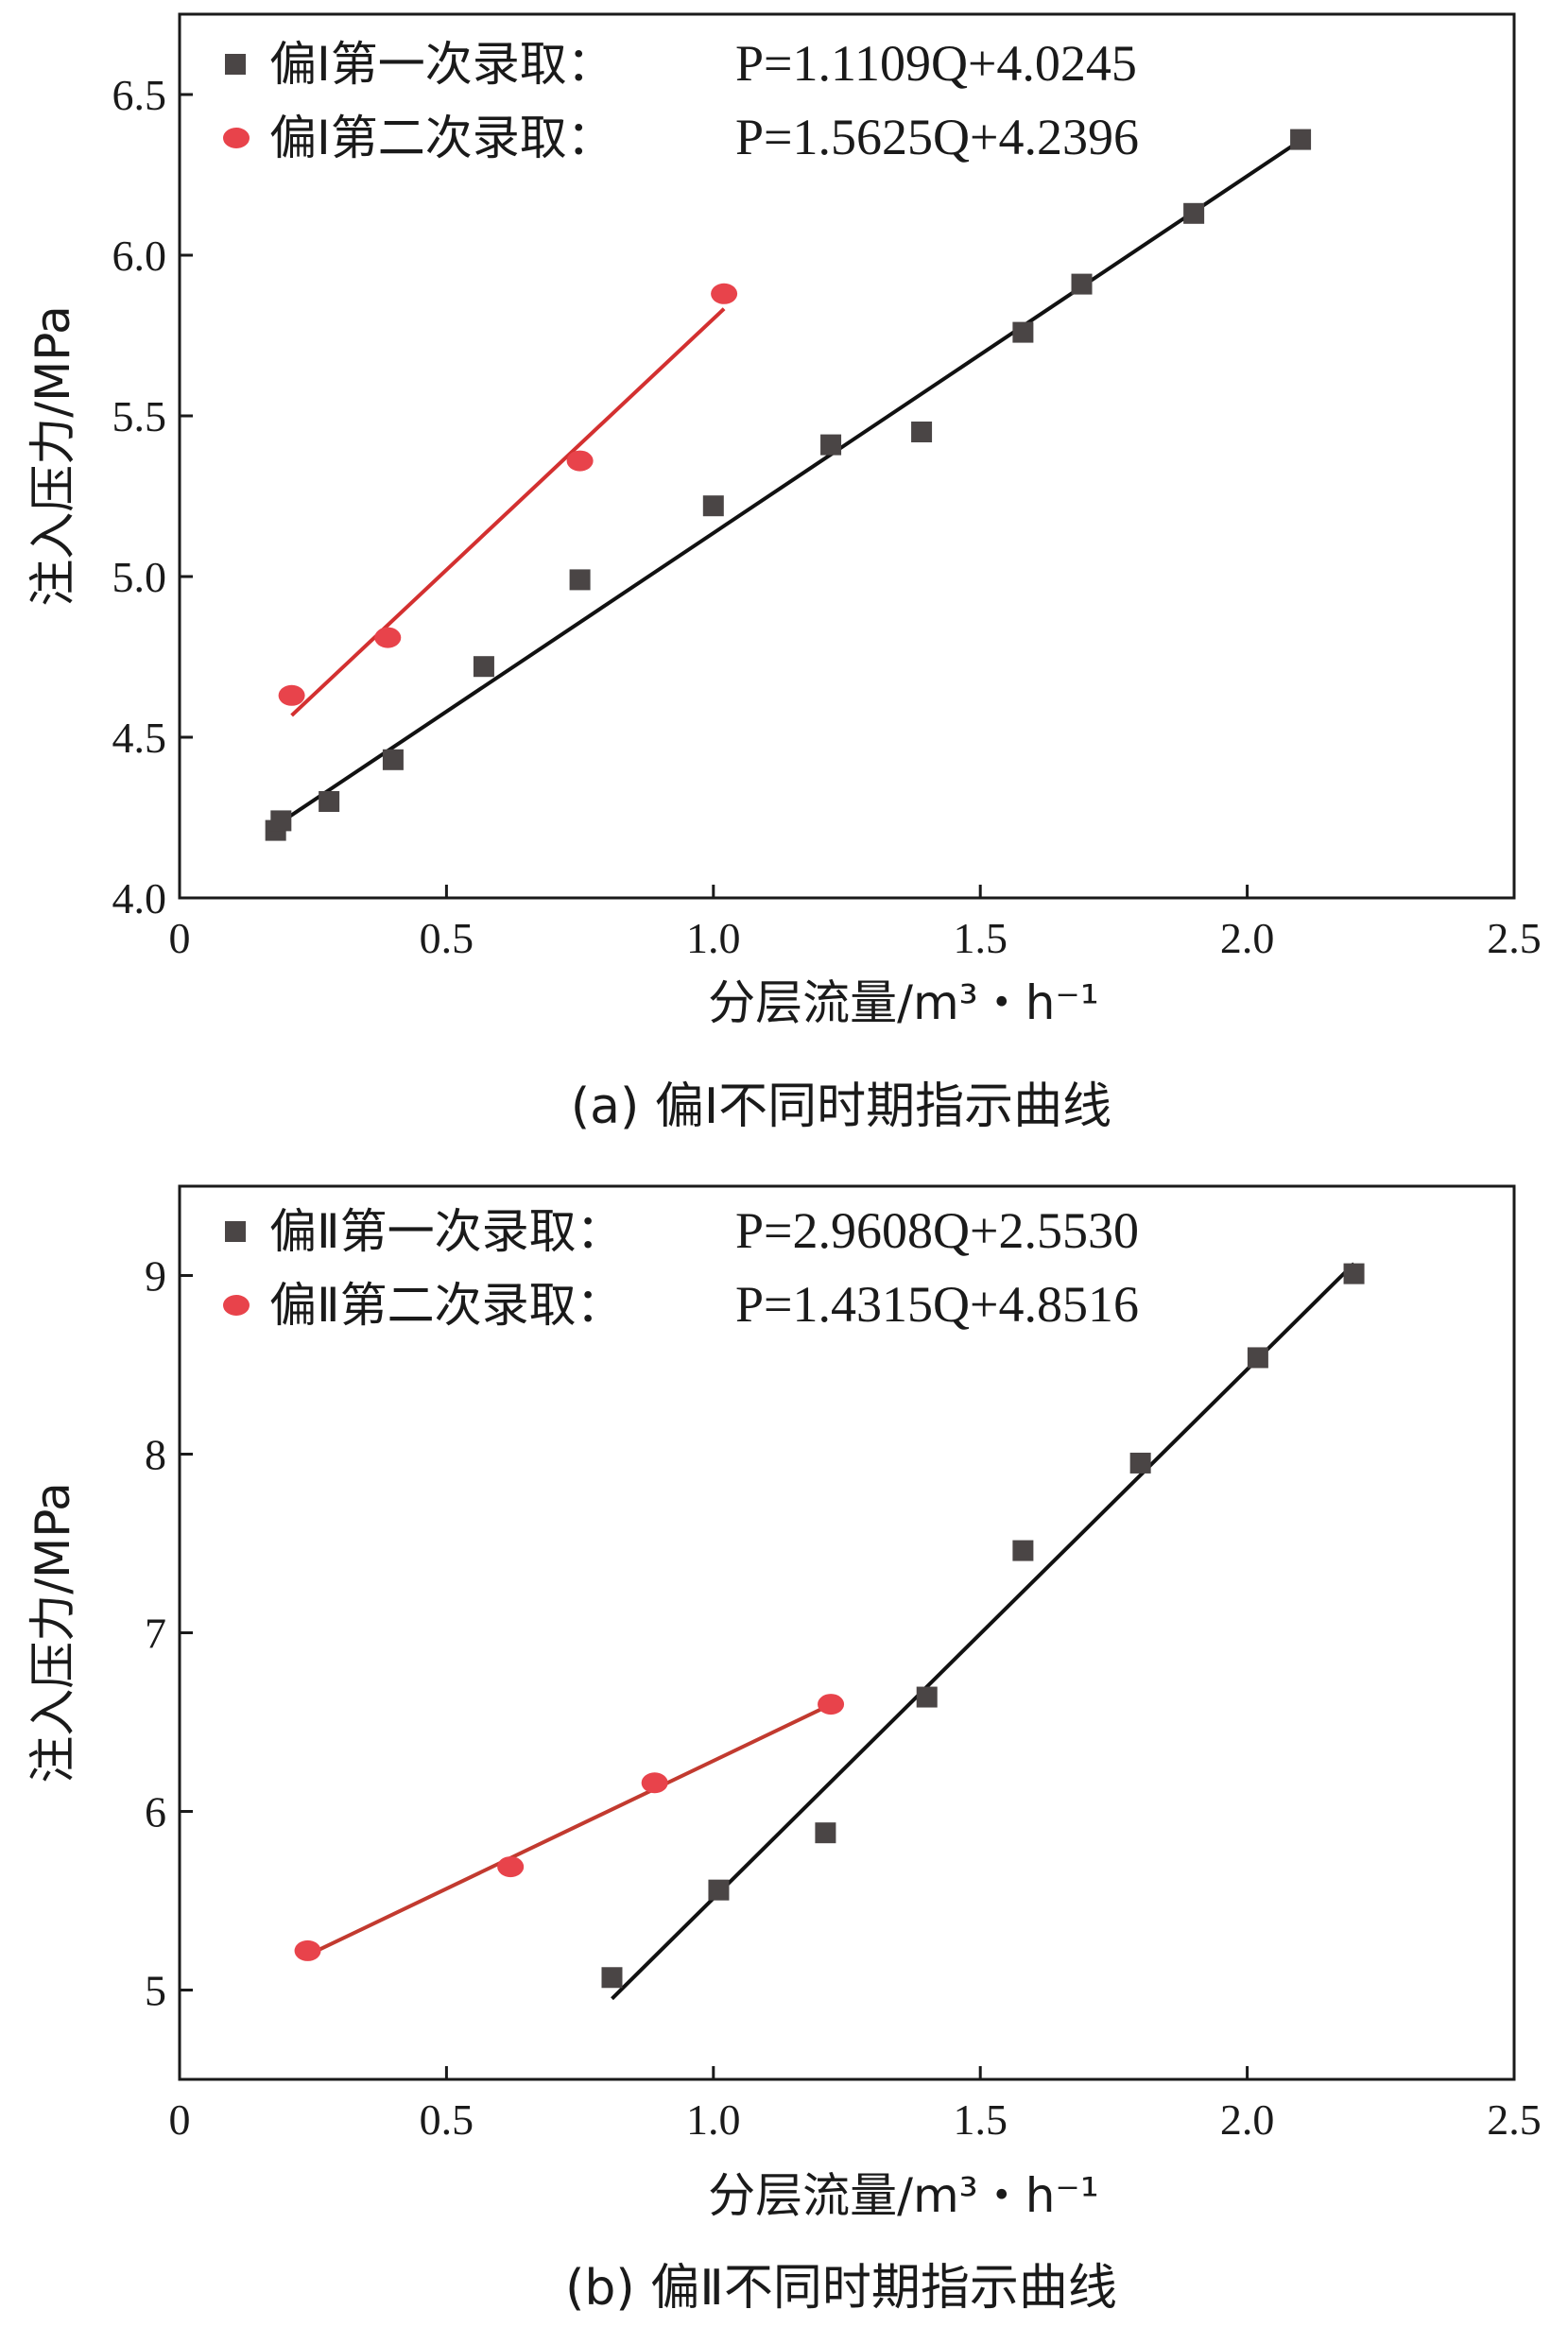 Image resolution: width=1568 pixels, height=2327 pixels. I want to click on legend-equation: P=1.1109Q+4.0245, so click(936, 64).